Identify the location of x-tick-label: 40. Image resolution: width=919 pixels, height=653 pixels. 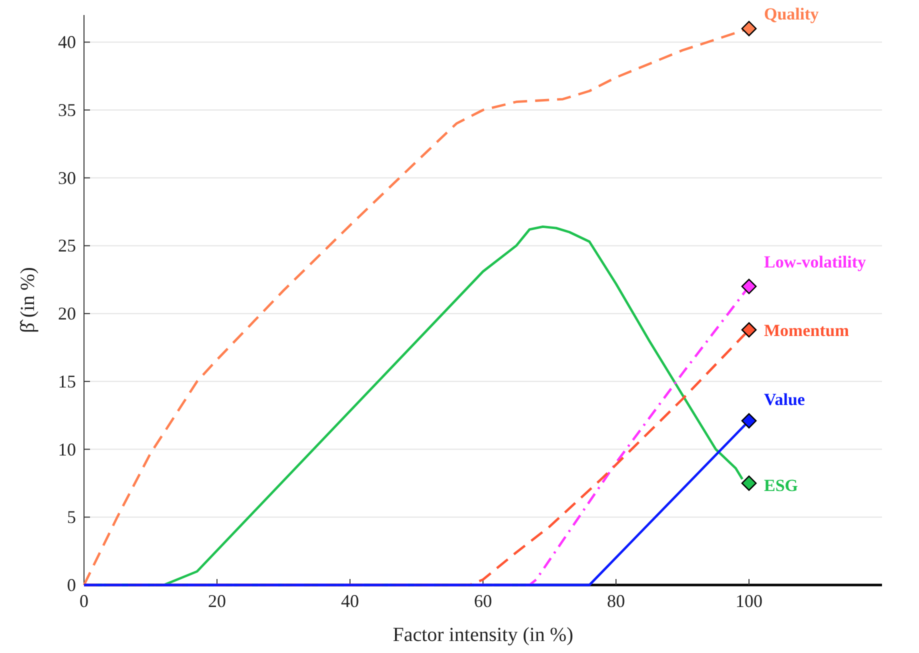
(350, 601).